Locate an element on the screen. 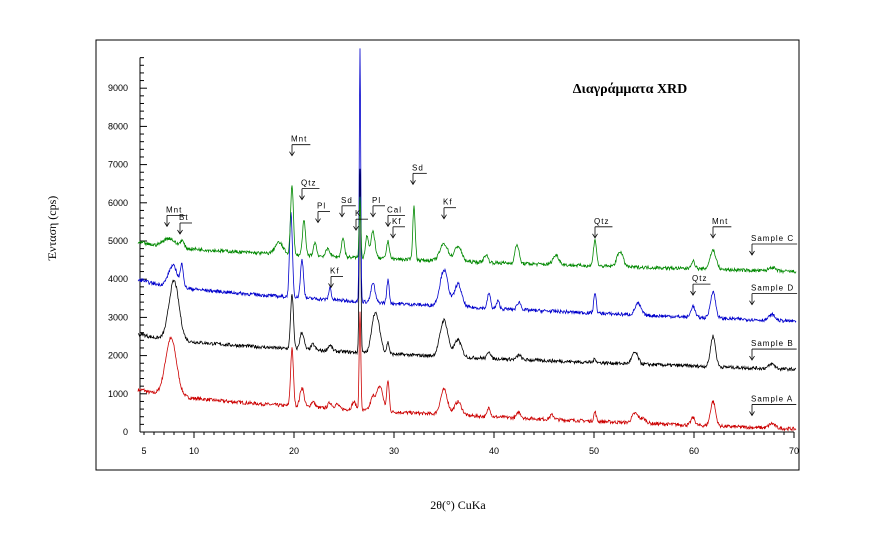  annotation-label: K is located at coordinates (358, 213).